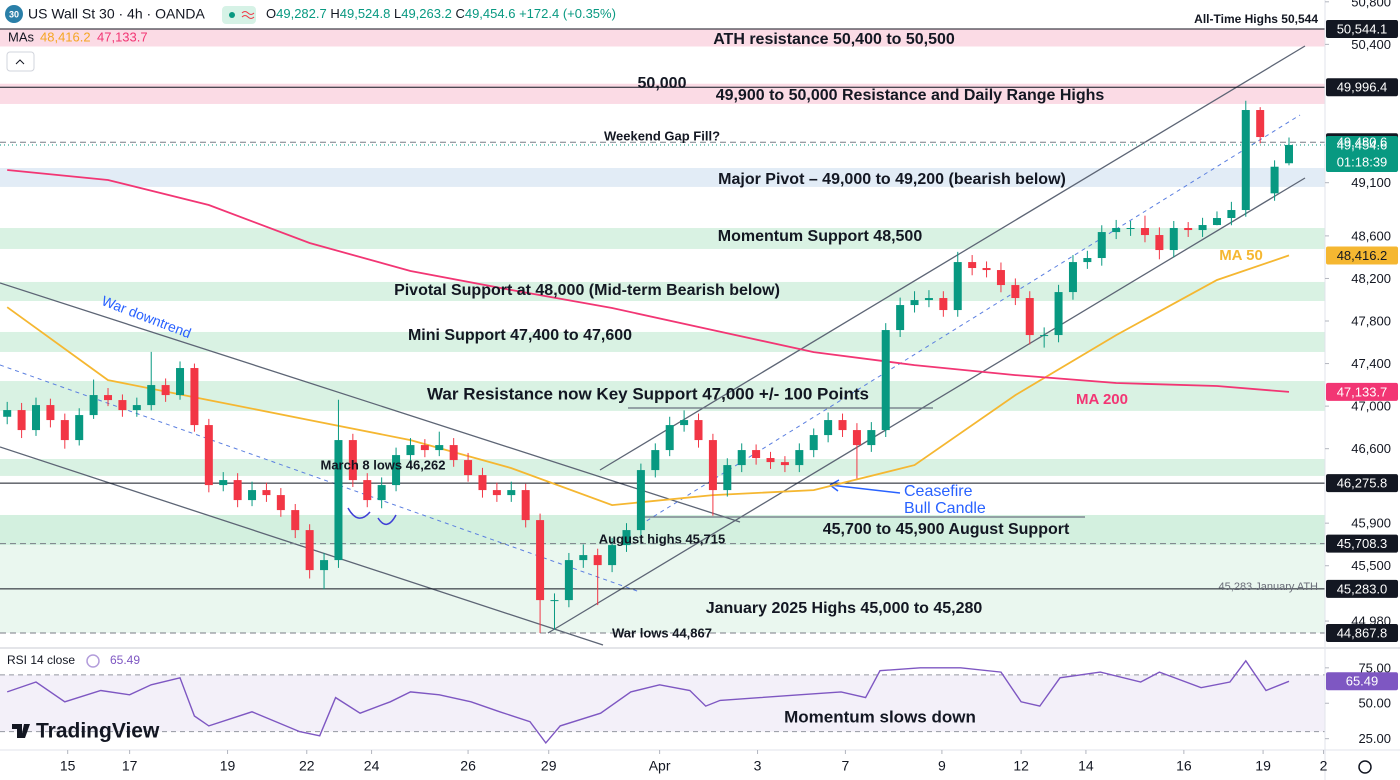  I want to click on rsi-label: 65.49, so click(1362, 681).